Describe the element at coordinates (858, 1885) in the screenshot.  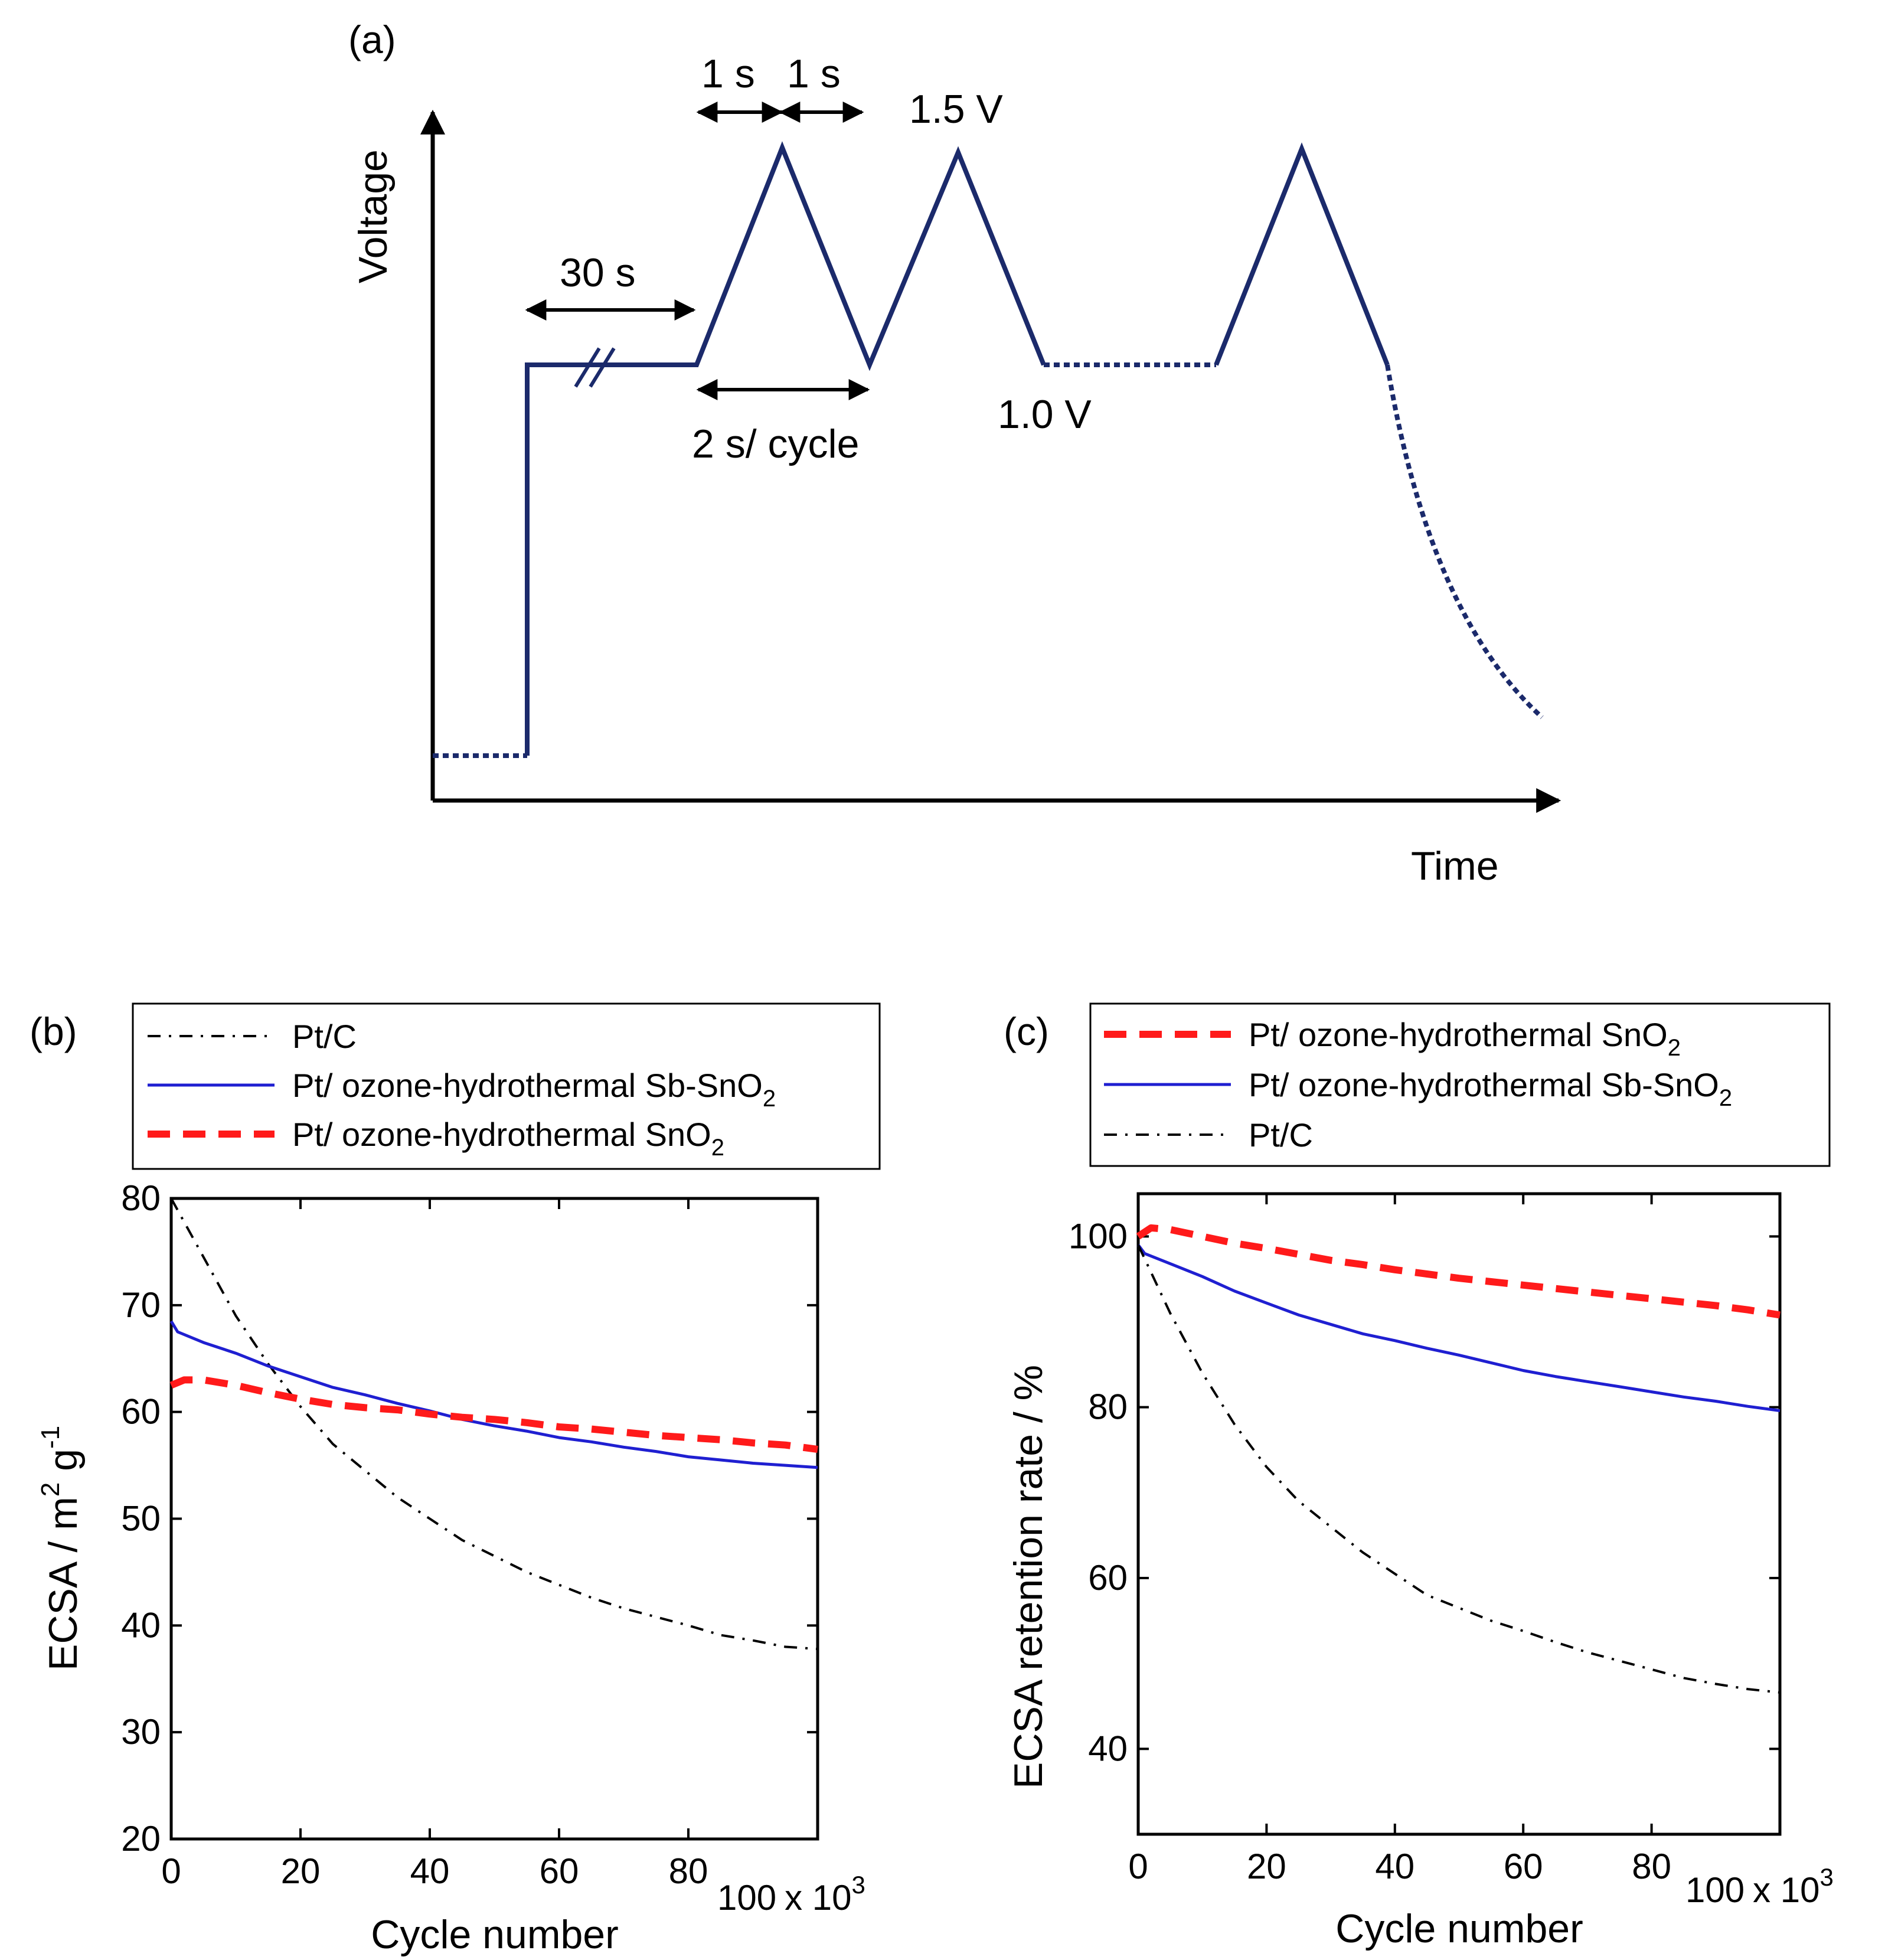
I see `panel-b-x-multiplier-exp: 3` at that location.